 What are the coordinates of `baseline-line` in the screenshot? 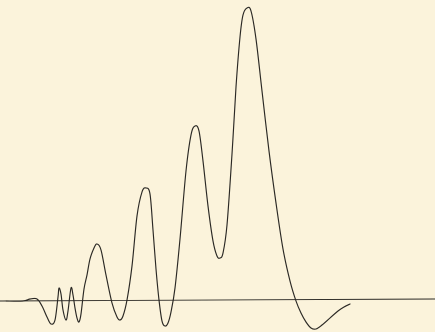 It's located at (217, 300).